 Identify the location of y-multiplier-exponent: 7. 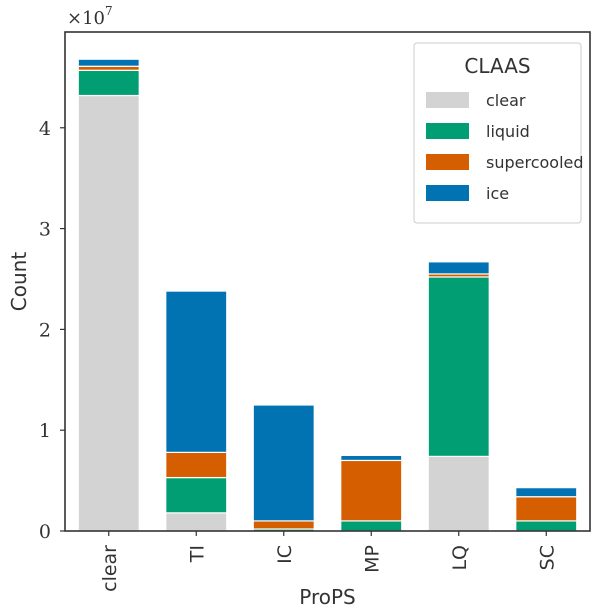
(109, 11).